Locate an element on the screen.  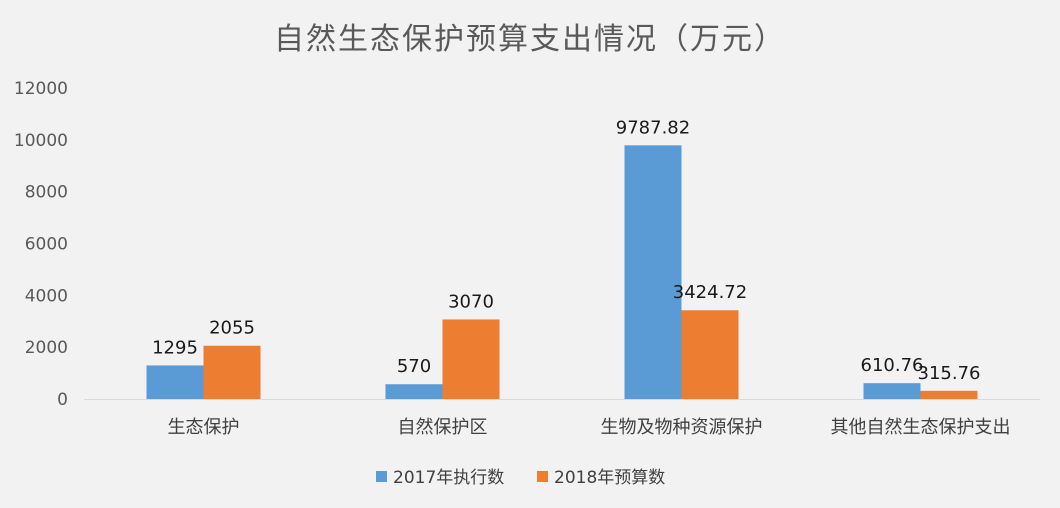
y-tick-label: 8000 is located at coordinates (46, 193).